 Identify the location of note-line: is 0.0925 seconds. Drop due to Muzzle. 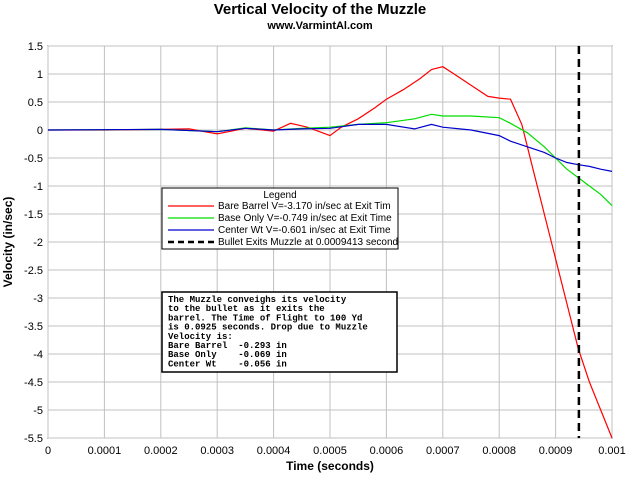
(268, 328).